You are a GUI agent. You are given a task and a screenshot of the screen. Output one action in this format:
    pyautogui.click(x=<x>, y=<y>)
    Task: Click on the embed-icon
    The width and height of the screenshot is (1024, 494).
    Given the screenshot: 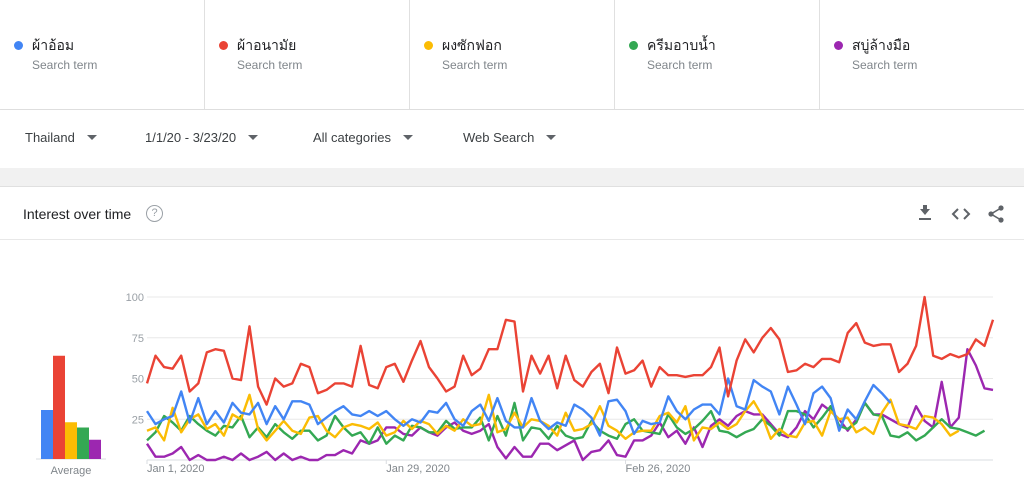 What is the action you would take?
    pyautogui.click(x=961, y=214)
    